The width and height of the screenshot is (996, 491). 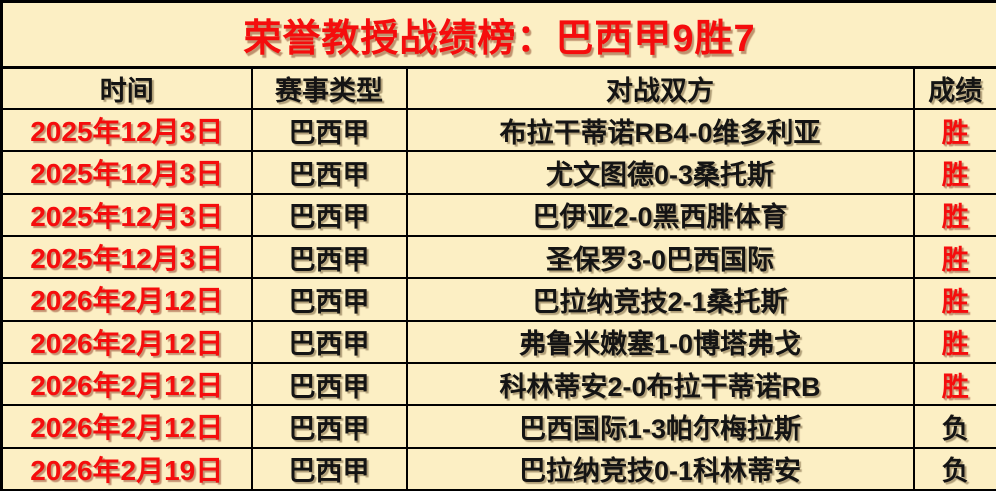 I want to click on table-row: 2025年12月3日 巴西甲 巴伊亚2-0黑西腓体育 胜, so click(x=498, y=214).